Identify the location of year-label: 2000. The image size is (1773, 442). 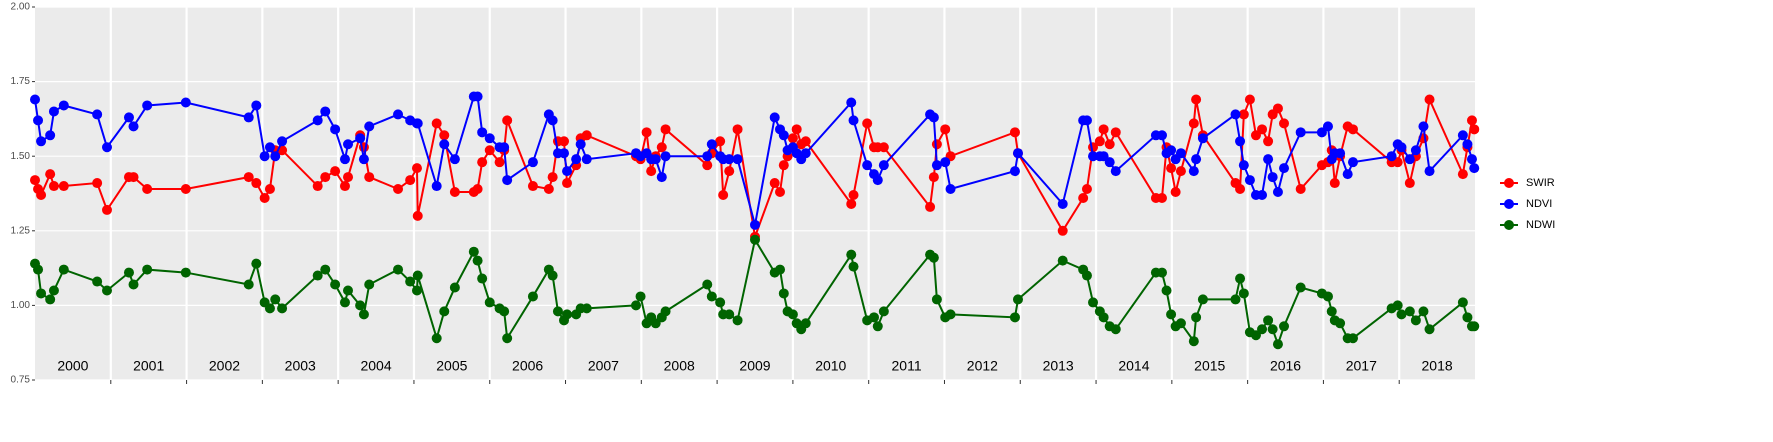
(72, 366).